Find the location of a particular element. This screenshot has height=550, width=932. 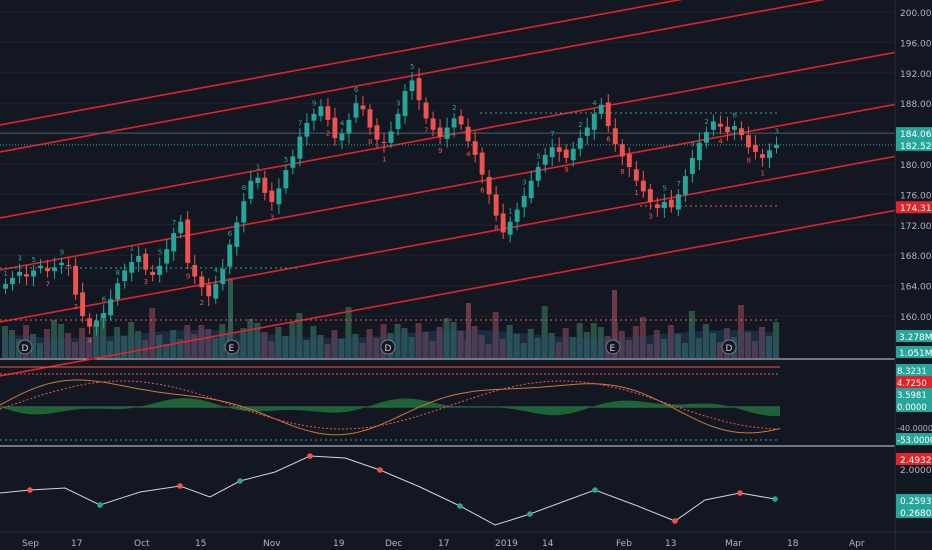

time-axis: Sep 17 Oct 15 Nov 19 Dec 17 2019 14 Feb 13 Mar 18 Apr is located at coordinates (466, 540).